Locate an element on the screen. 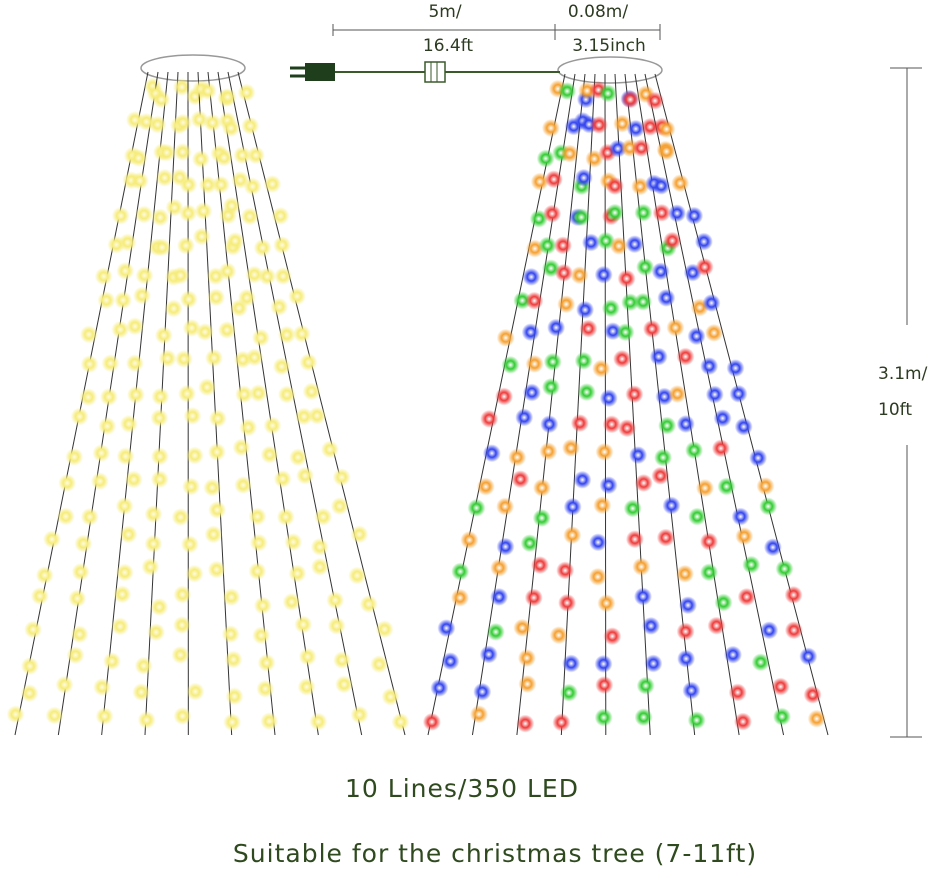 This screenshot has height=873, width=936. cable-length: 5m/ is located at coordinates (444, 12).